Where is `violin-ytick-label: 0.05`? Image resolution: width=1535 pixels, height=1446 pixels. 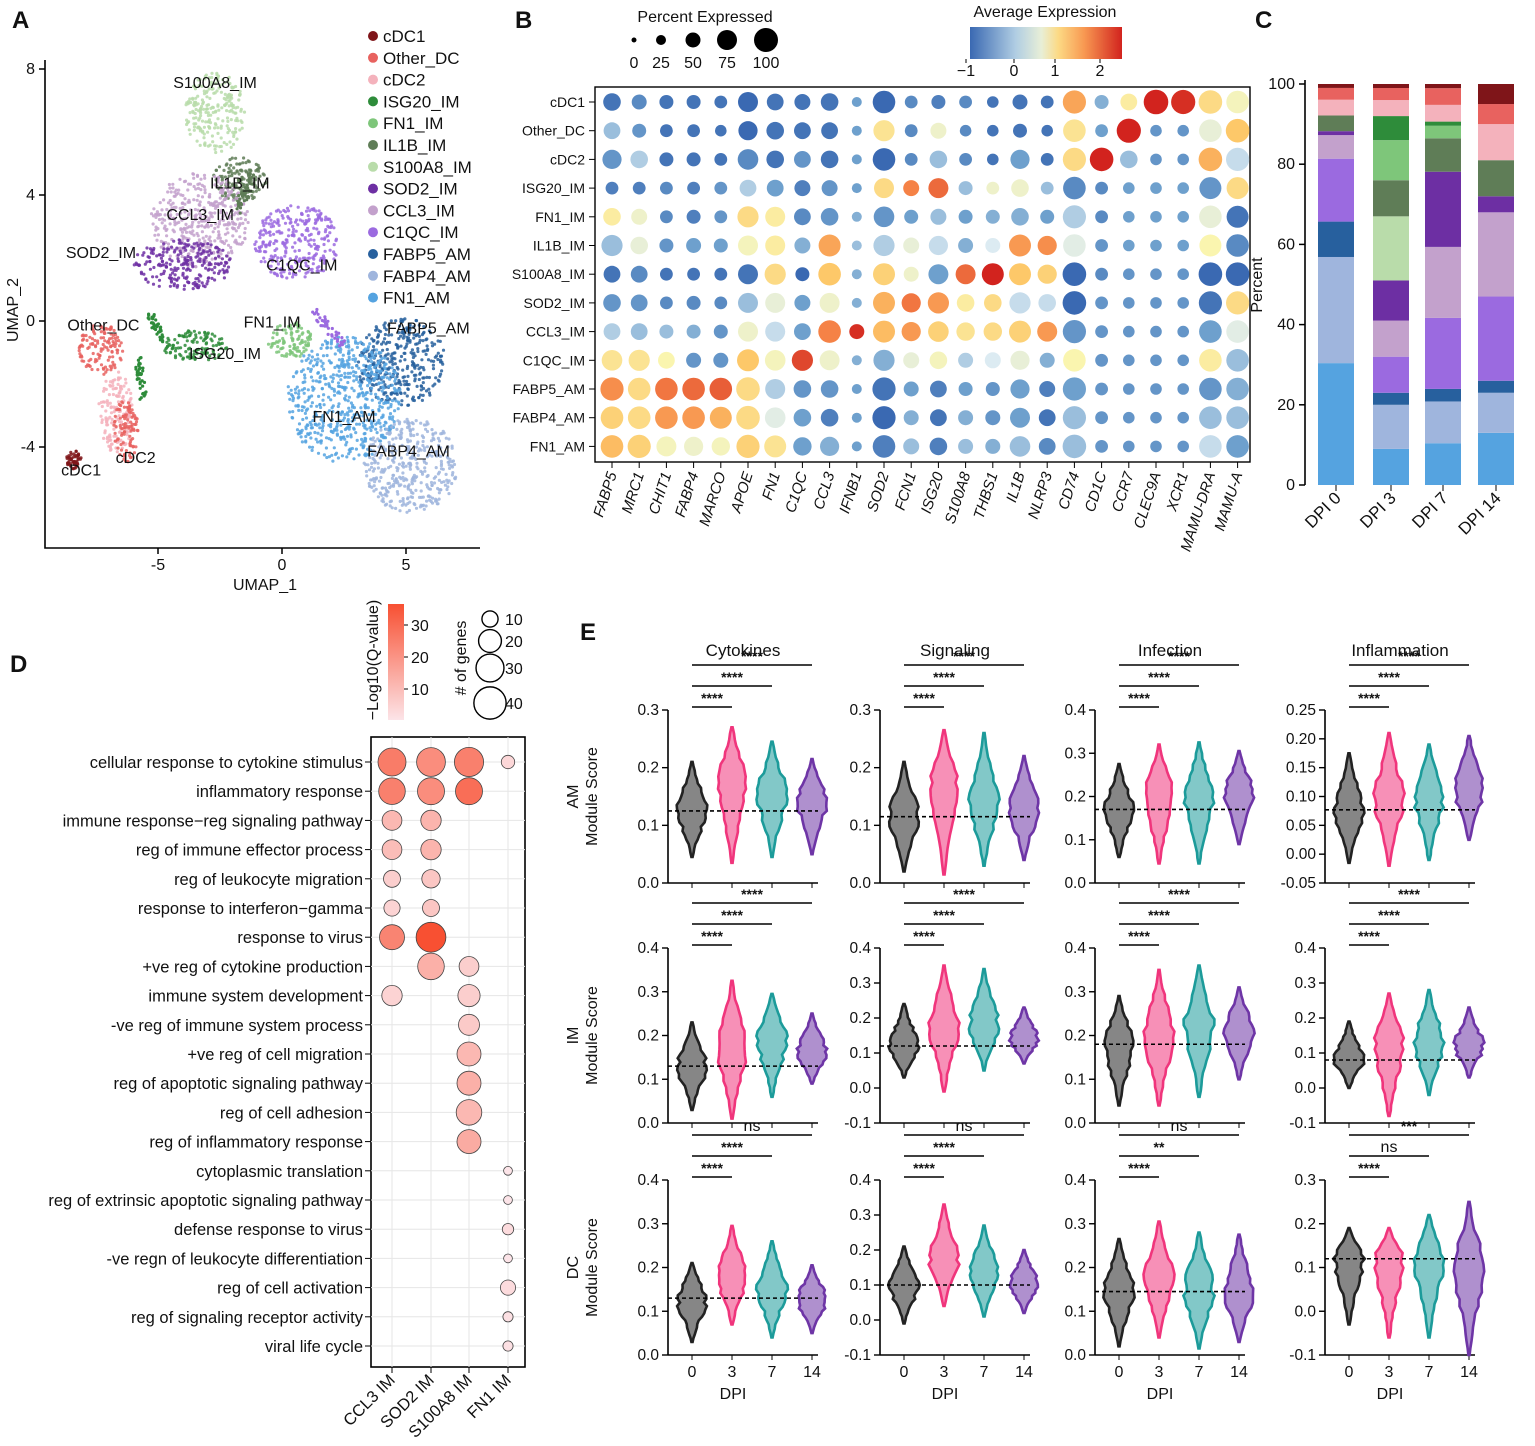
violin-ytick-label: 0.05 is located at coordinates (1301, 825).